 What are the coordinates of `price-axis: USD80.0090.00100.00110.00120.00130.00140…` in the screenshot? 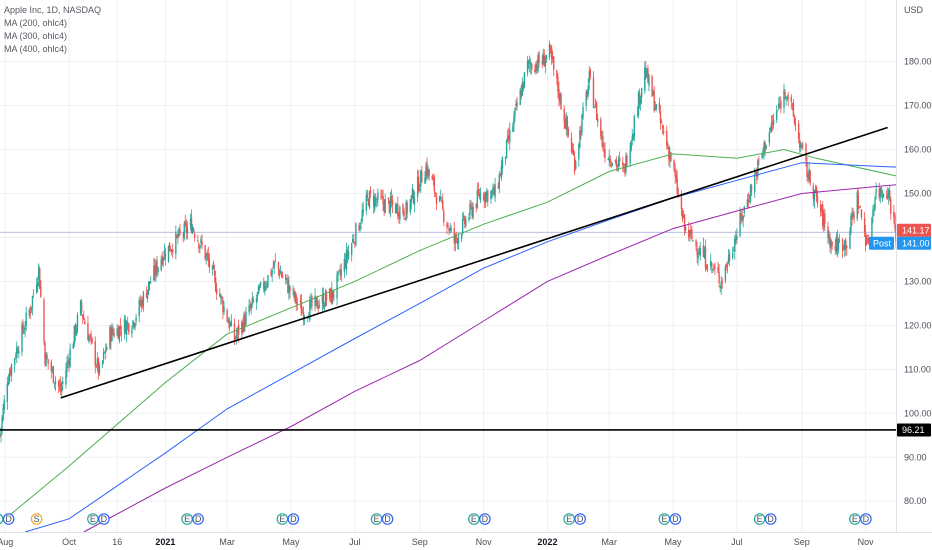 It's located at (914, 275).